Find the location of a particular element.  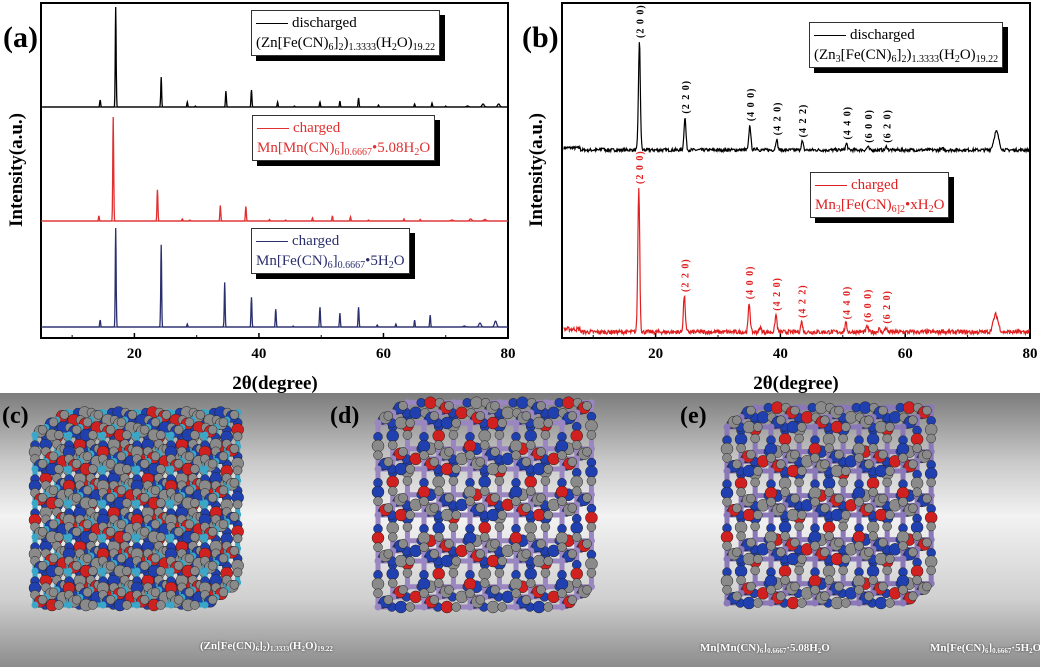

formula-subscript: 0.6667 is located at coordinates (777, 651).